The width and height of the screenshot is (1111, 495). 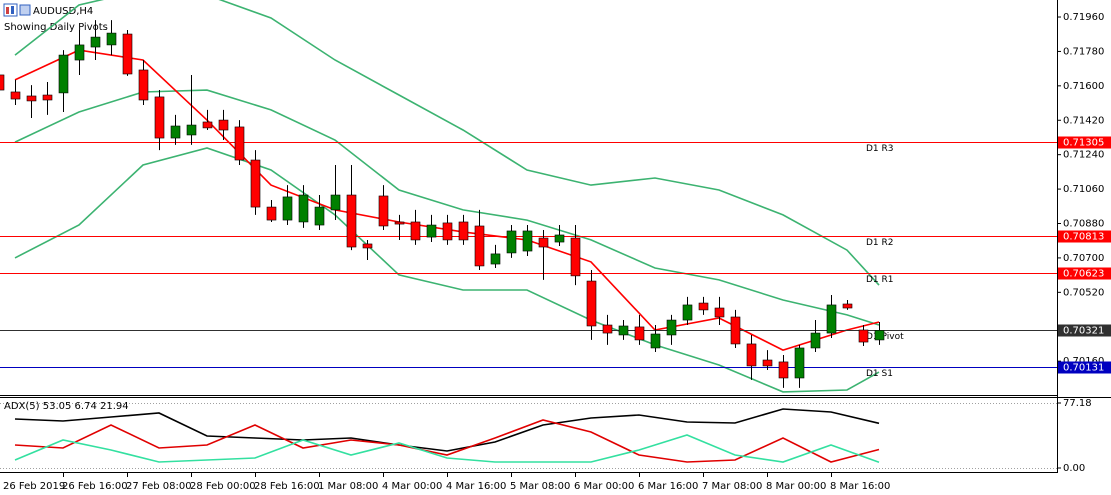 I want to click on x-tick-label: 28 Feb 00:00, so click(x=223, y=486).